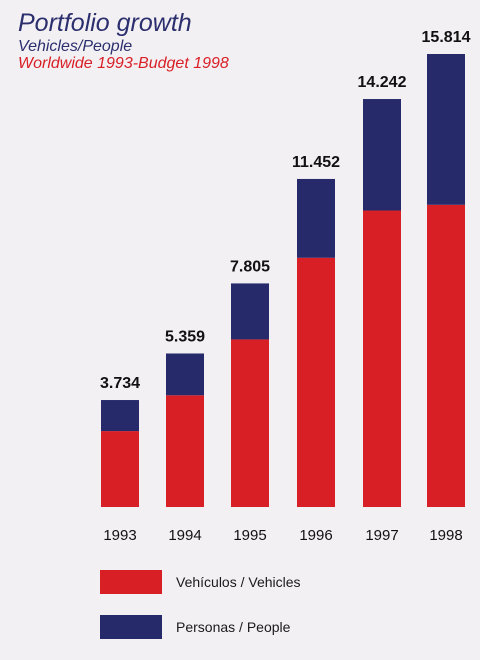 This screenshot has width=480, height=660. I want to click on total-label-1993: 3.734, so click(120, 383).